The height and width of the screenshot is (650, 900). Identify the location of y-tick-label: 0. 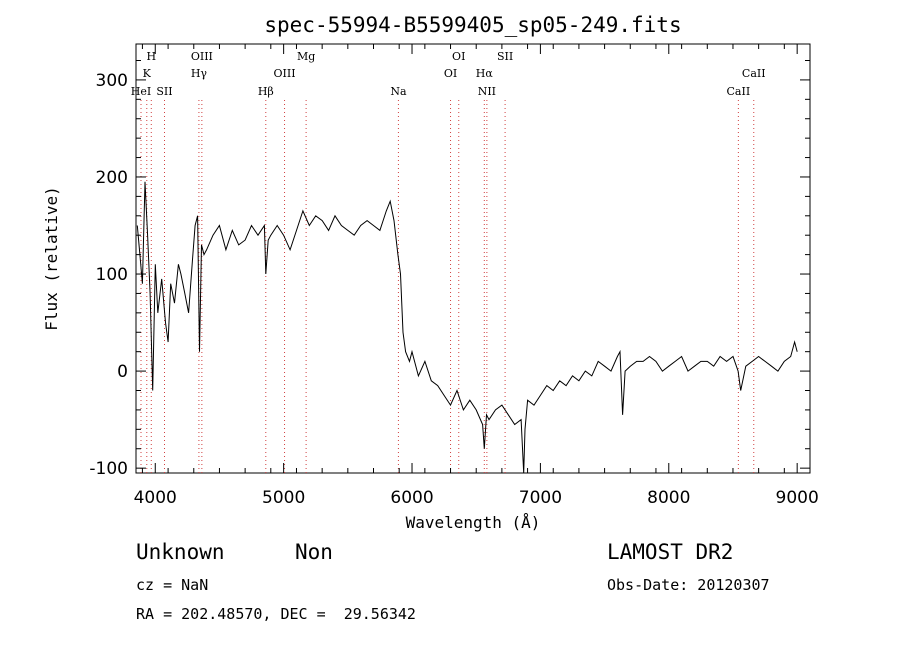
(122, 372).